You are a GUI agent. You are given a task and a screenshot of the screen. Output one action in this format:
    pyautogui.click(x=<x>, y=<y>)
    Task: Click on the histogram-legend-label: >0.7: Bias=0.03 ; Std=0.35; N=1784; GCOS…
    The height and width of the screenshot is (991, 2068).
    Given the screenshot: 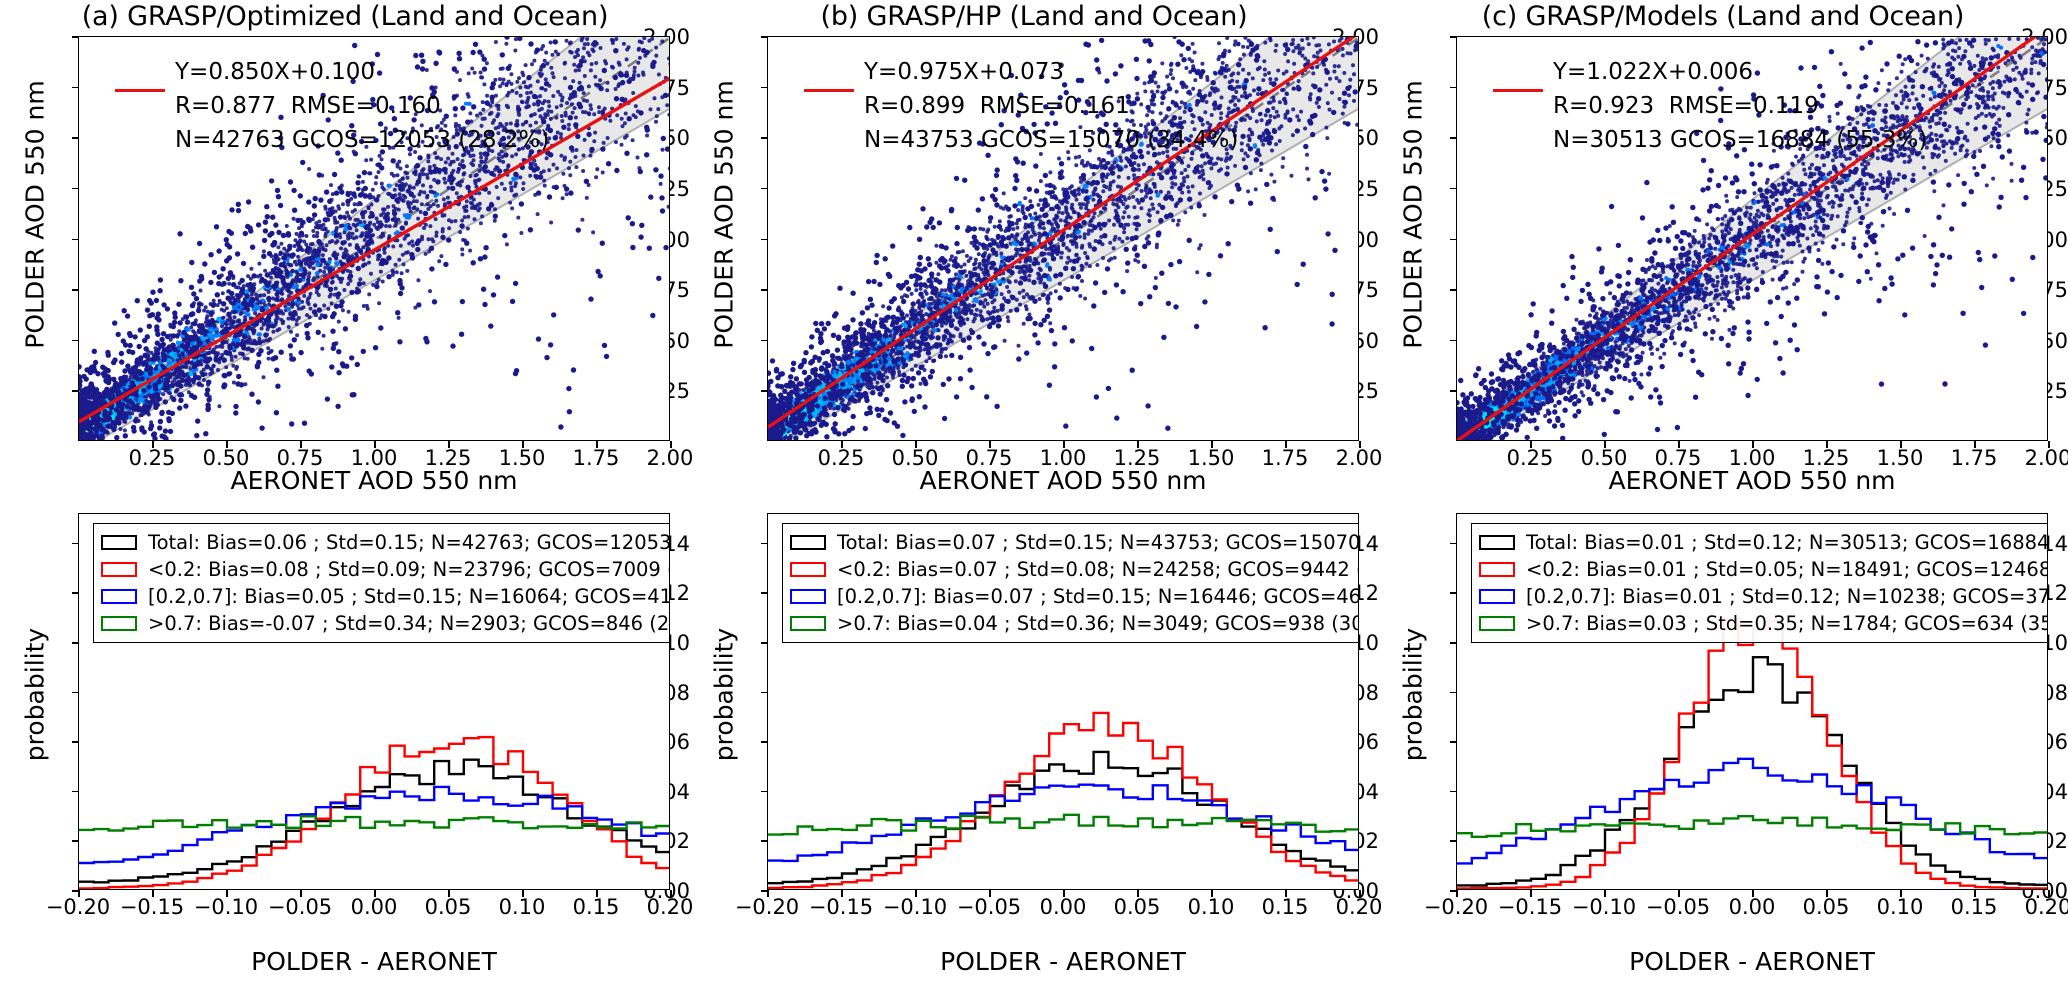 What is the action you would take?
    pyautogui.click(x=1787, y=623)
    